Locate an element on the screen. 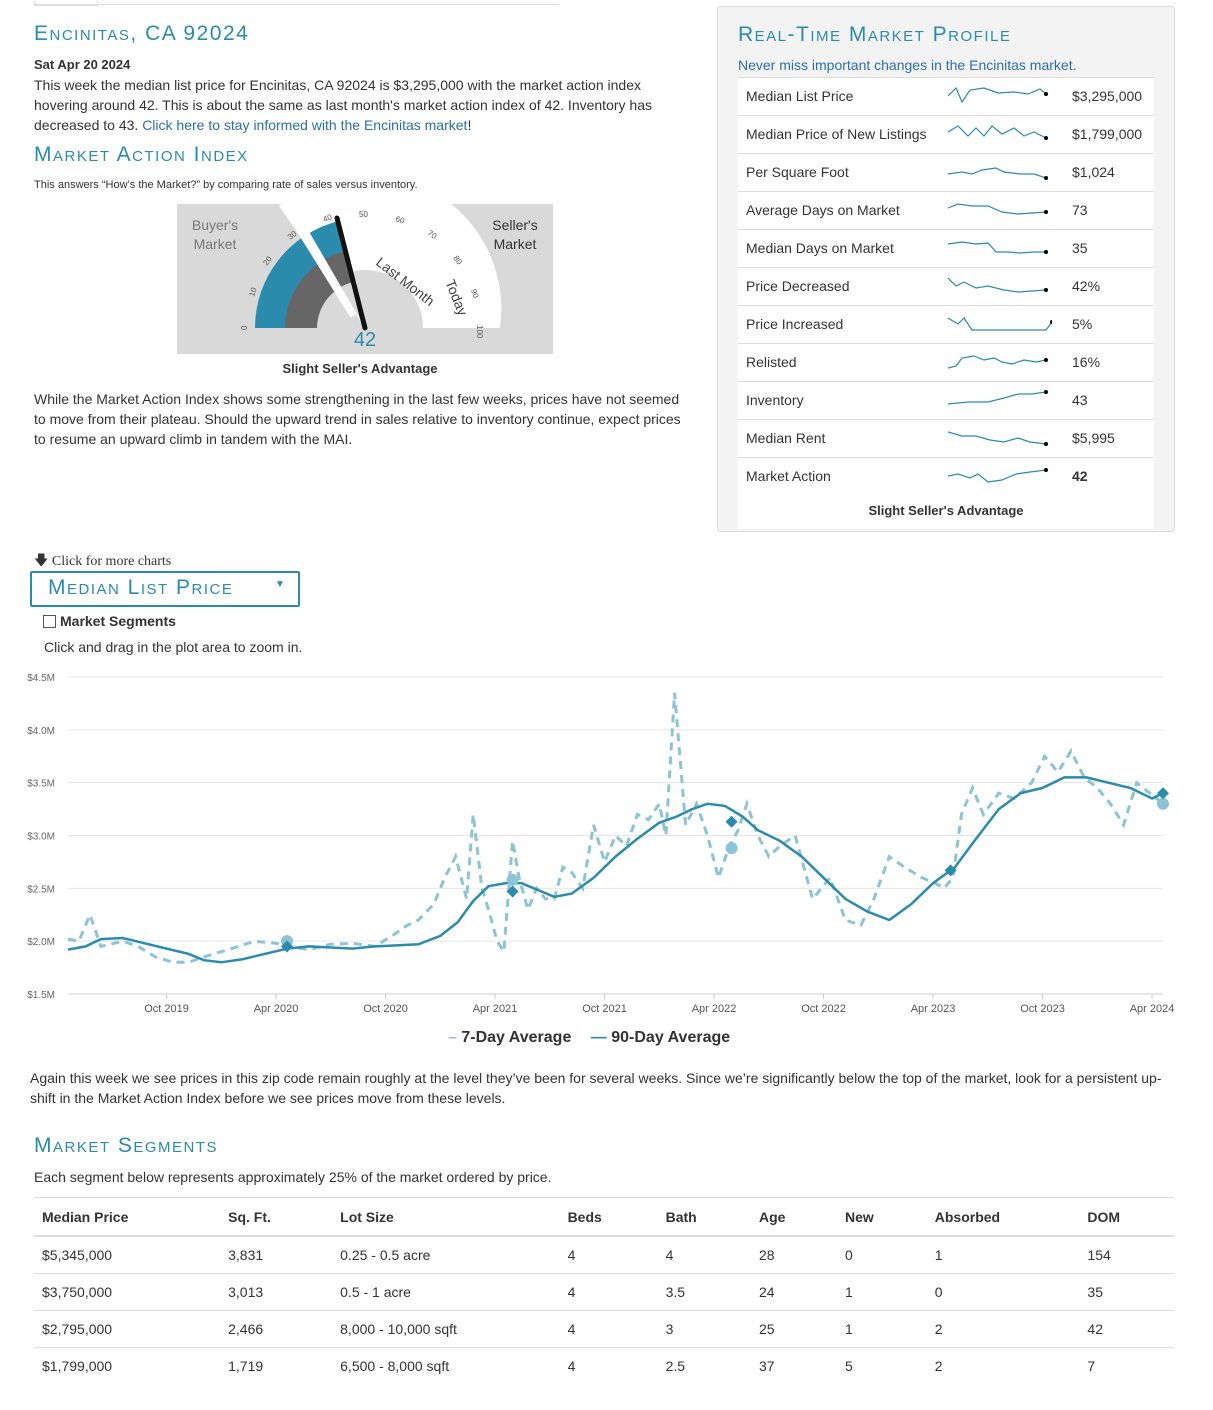  table-cell: 5 is located at coordinates (849, 1366).